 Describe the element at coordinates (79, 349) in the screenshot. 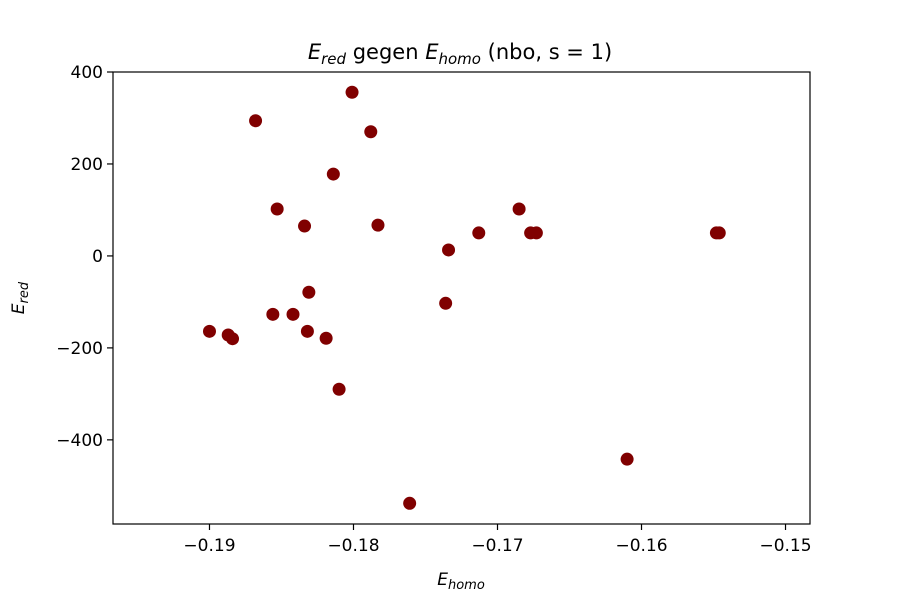

I see `y-tick-label: −200` at that location.